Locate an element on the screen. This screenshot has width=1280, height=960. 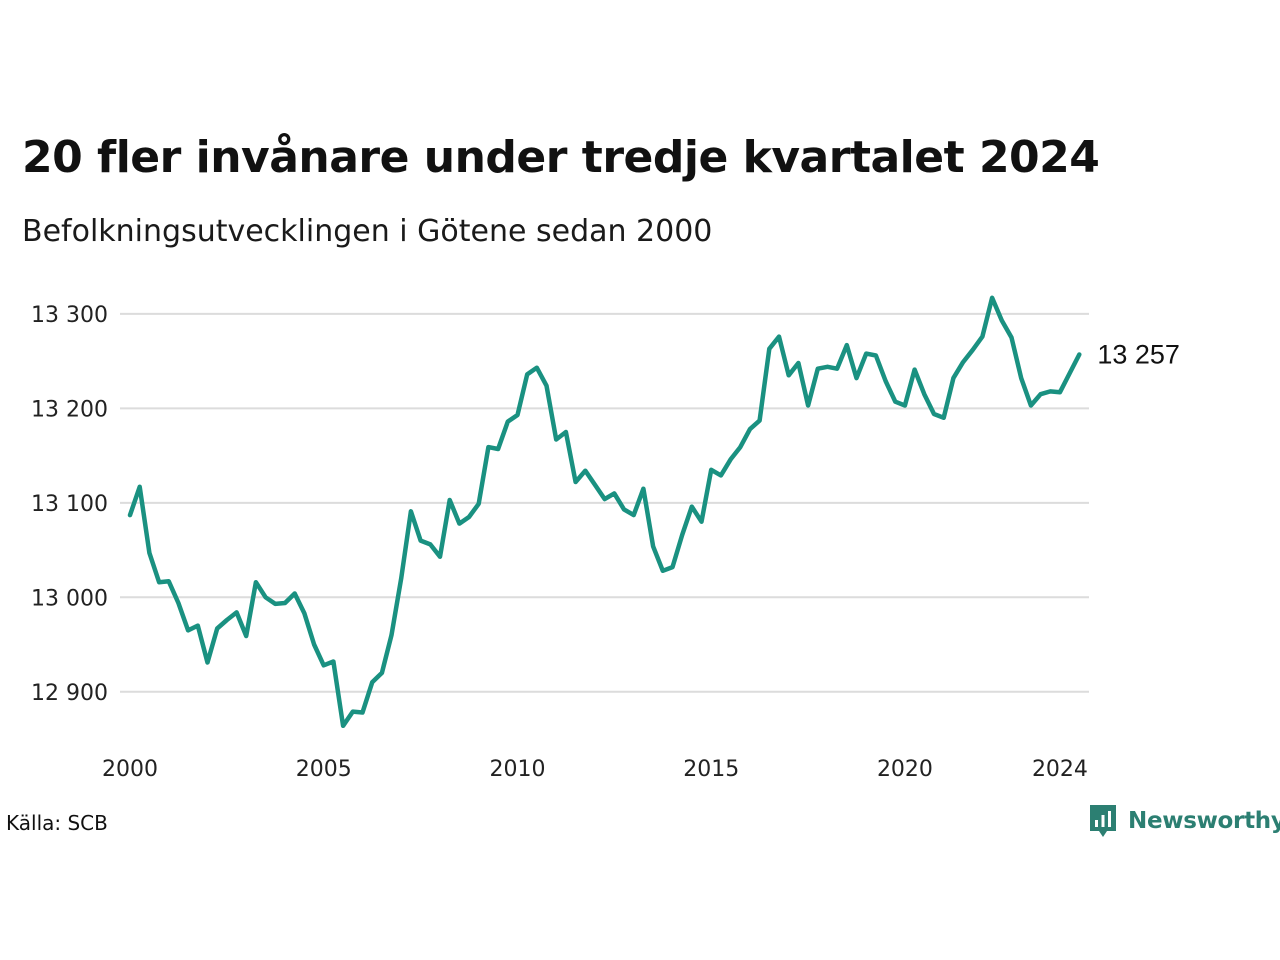
x-tick-label: 2020 is located at coordinates (905, 769).